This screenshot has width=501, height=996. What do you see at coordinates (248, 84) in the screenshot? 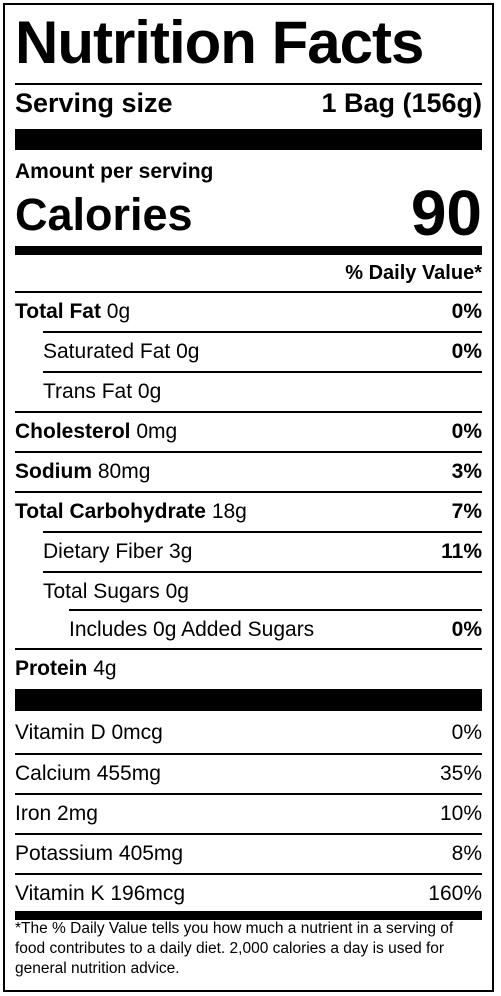
I see `title-divider` at bounding box center [248, 84].